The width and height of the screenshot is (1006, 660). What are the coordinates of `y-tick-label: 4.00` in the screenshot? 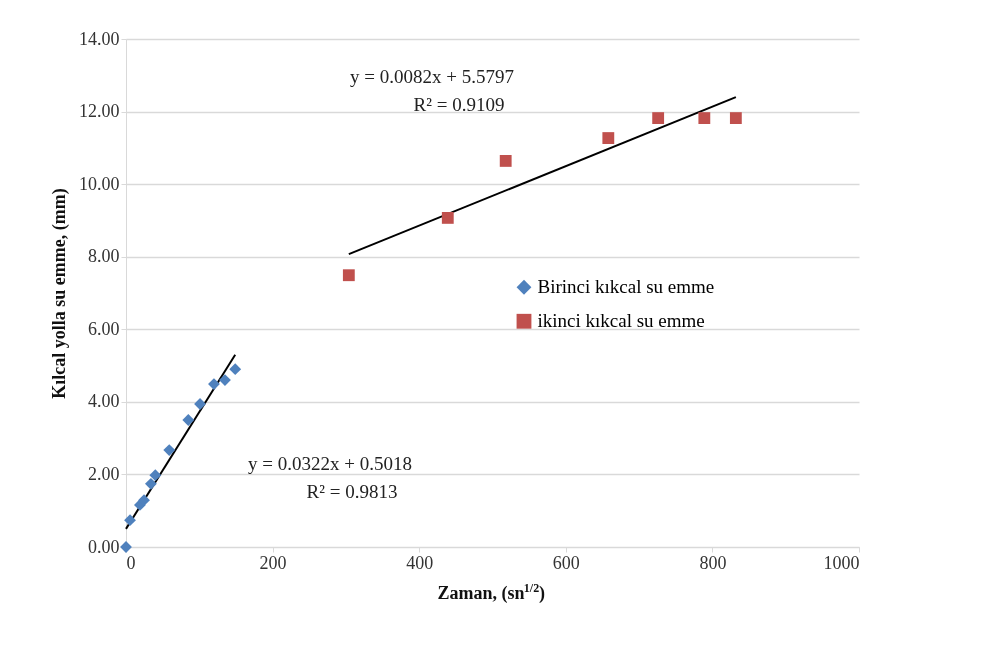 It's located at (104, 401).